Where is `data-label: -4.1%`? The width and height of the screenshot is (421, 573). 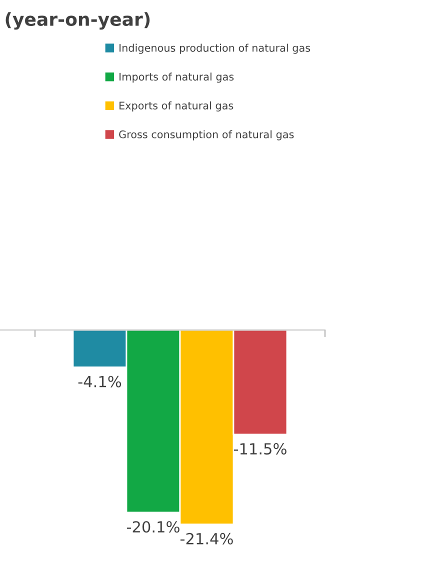
data-label: -4.1% is located at coordinates (100, 382).